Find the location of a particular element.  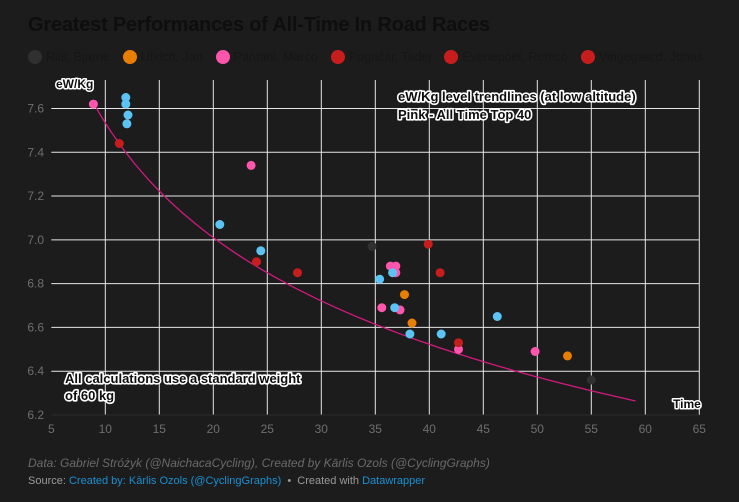

x-axis: 5 10 15 20 25 30 35 40 45 50 55 60 65 is located at coordinates (377, 429).